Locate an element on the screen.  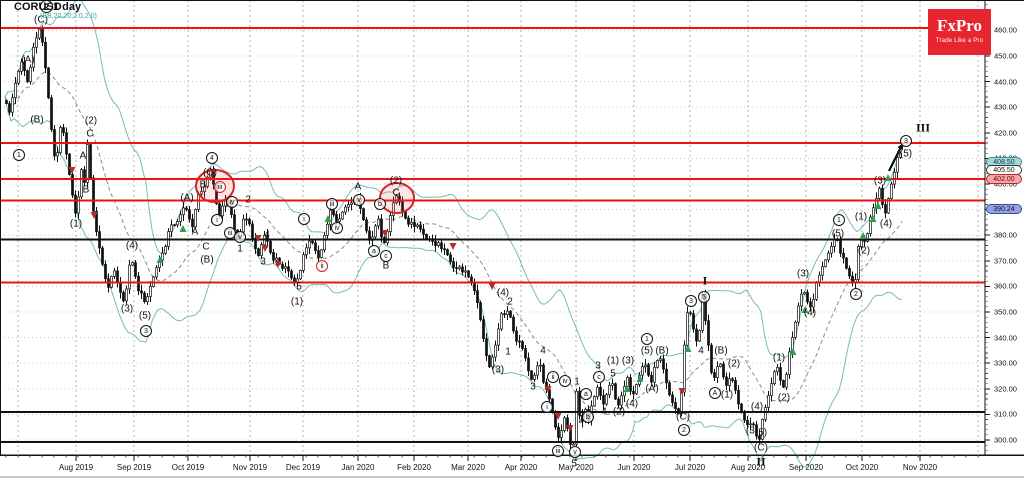
wave-label: i is located at coordinates (304, 219).